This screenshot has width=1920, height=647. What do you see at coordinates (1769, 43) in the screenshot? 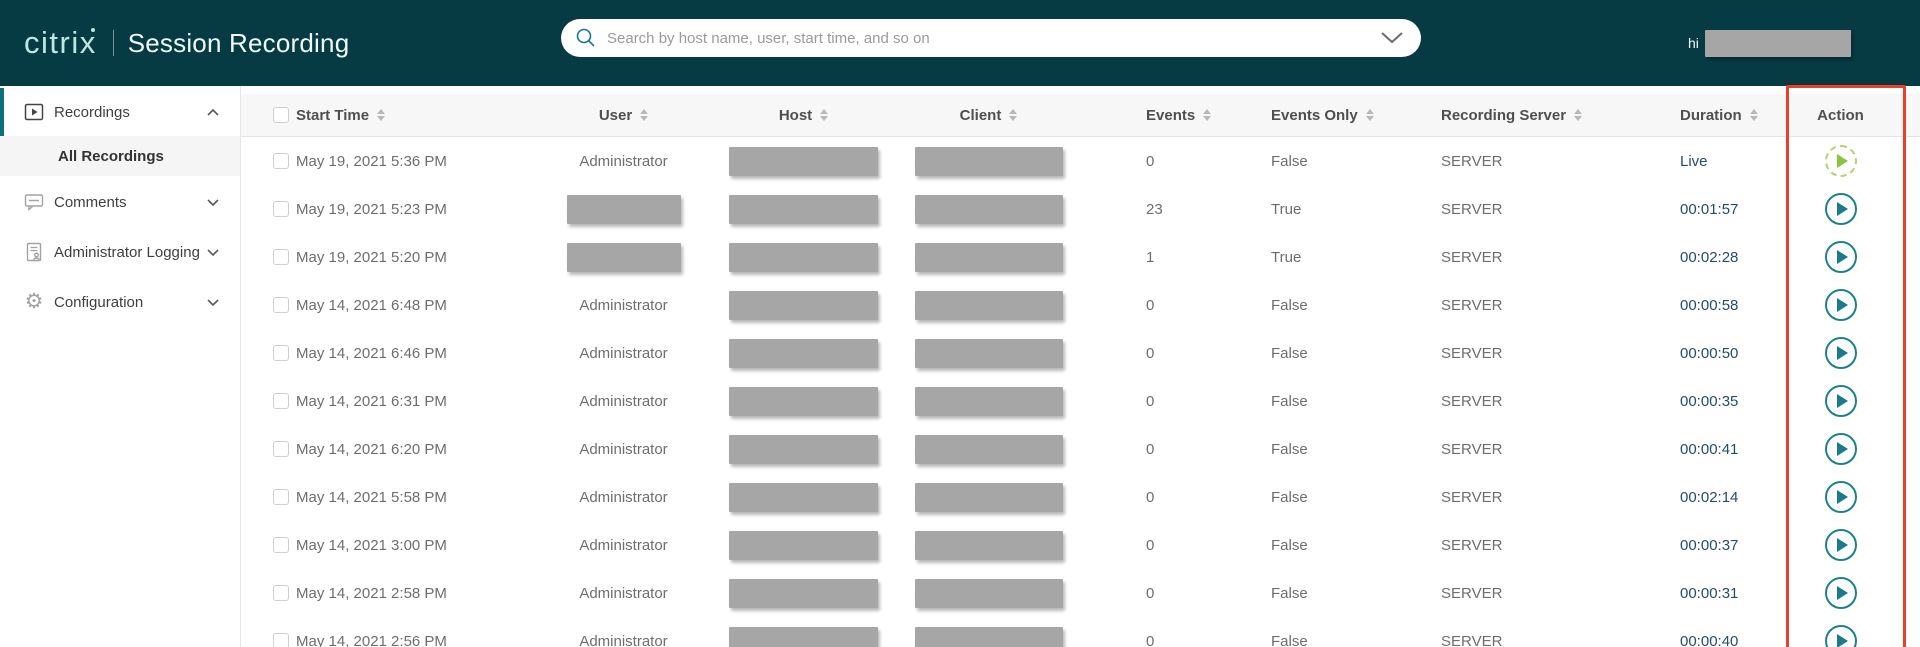
I see `user-menu: hi` at bounding box center [1769, 43].